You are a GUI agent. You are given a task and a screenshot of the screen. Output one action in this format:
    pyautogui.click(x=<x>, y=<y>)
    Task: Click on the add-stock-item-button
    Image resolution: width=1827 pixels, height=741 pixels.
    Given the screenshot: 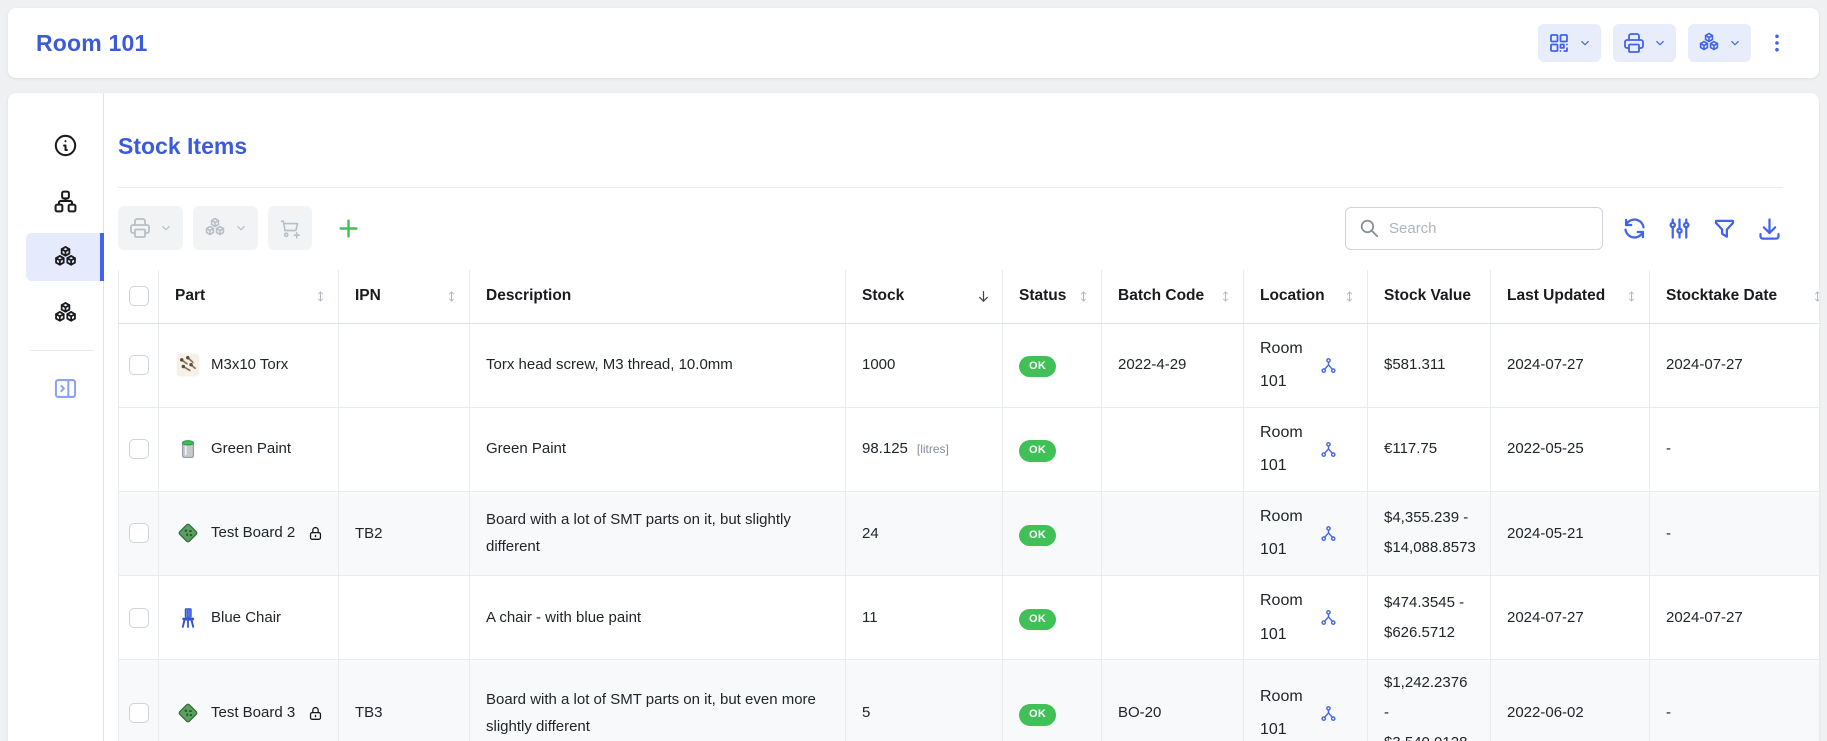 What is the action you would take?
    pyautogui.click(x=348, y=228)
    